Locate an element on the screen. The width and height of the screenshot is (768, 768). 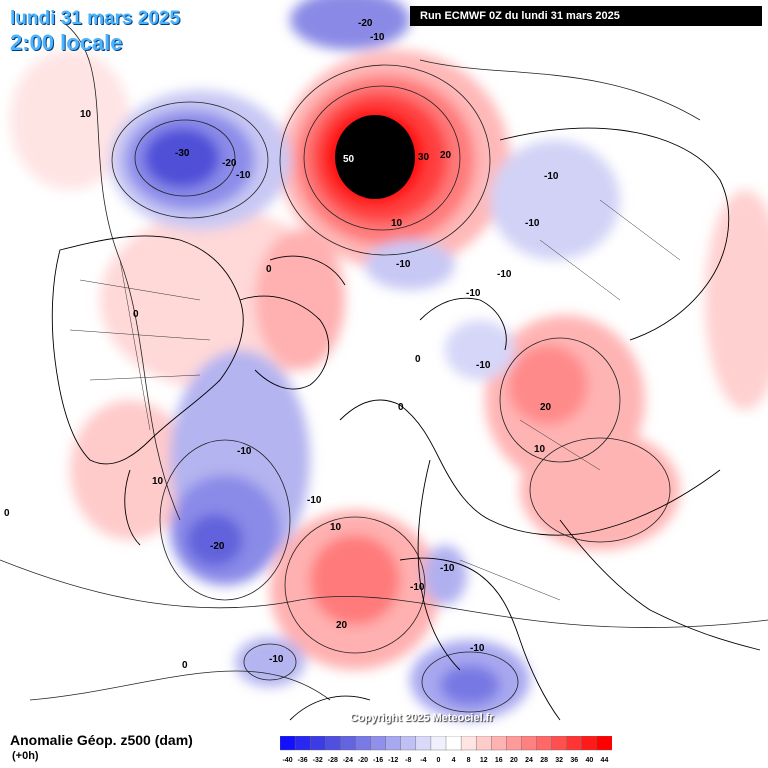
contour-label: 50 is located at coordinates (349, 159).